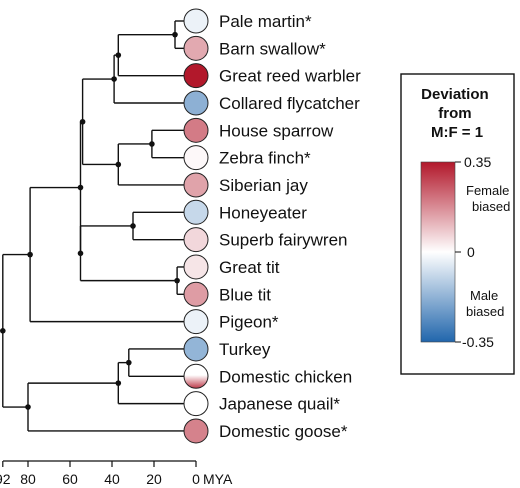  I want to click on node-dot-n1, so click(175, 34).